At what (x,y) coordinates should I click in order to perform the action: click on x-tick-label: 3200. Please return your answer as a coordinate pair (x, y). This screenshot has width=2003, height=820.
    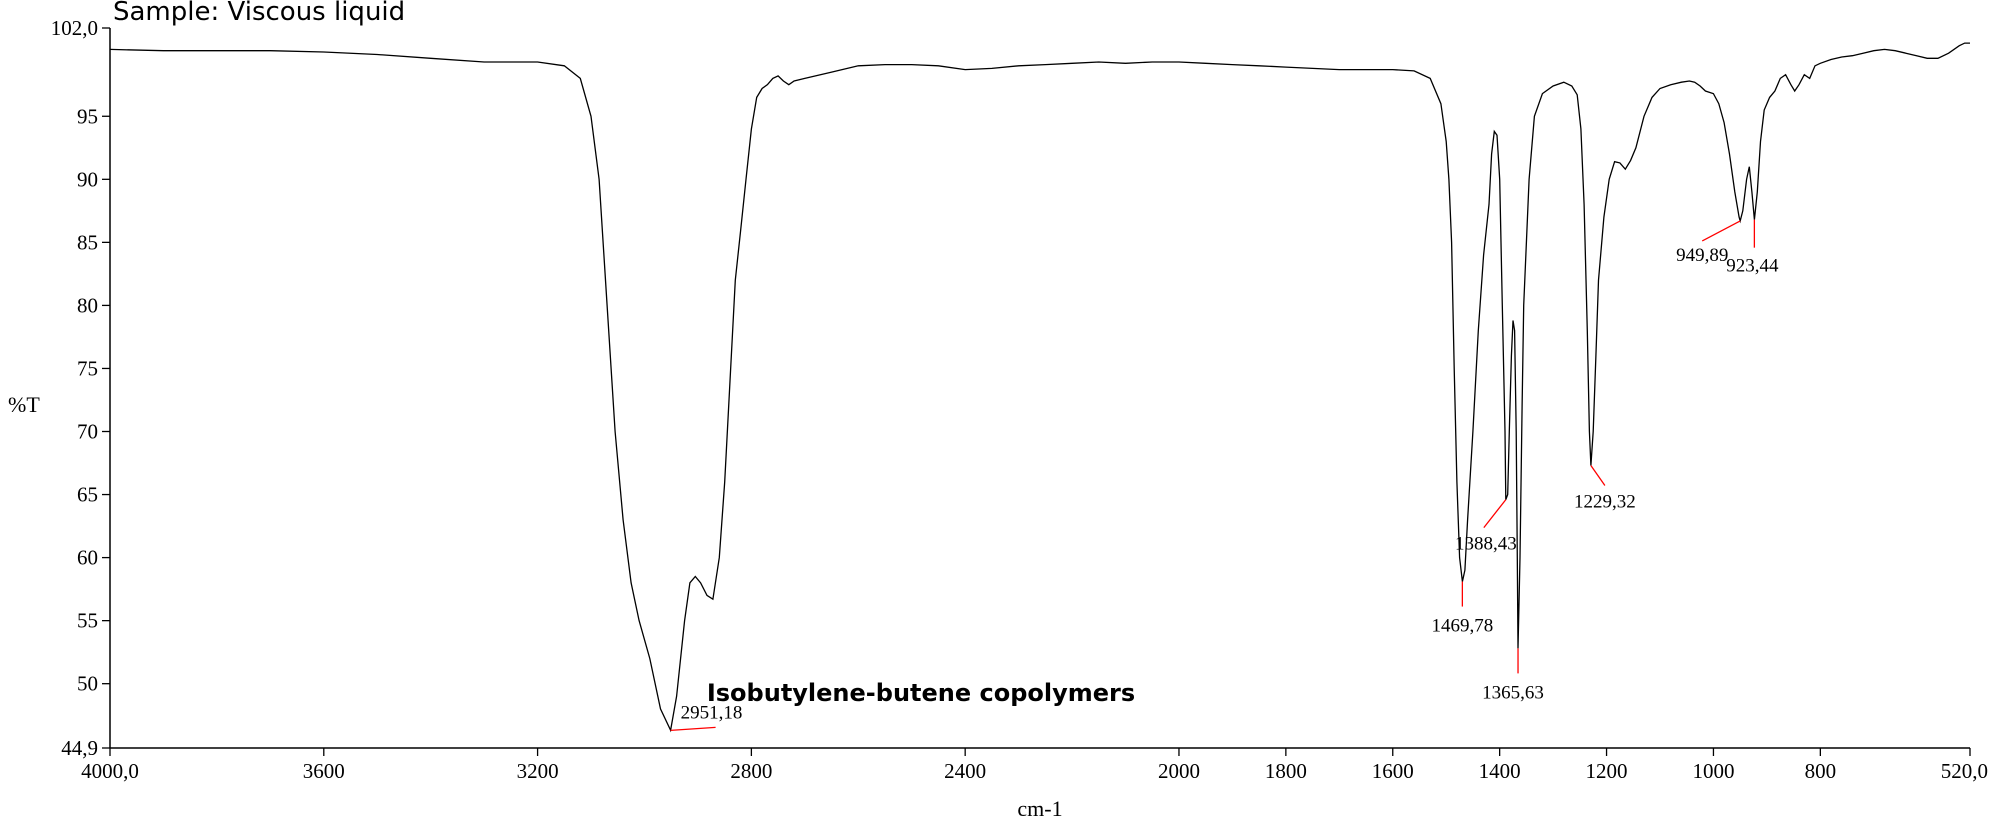
    Looking at the image, I should click on (538, 771).